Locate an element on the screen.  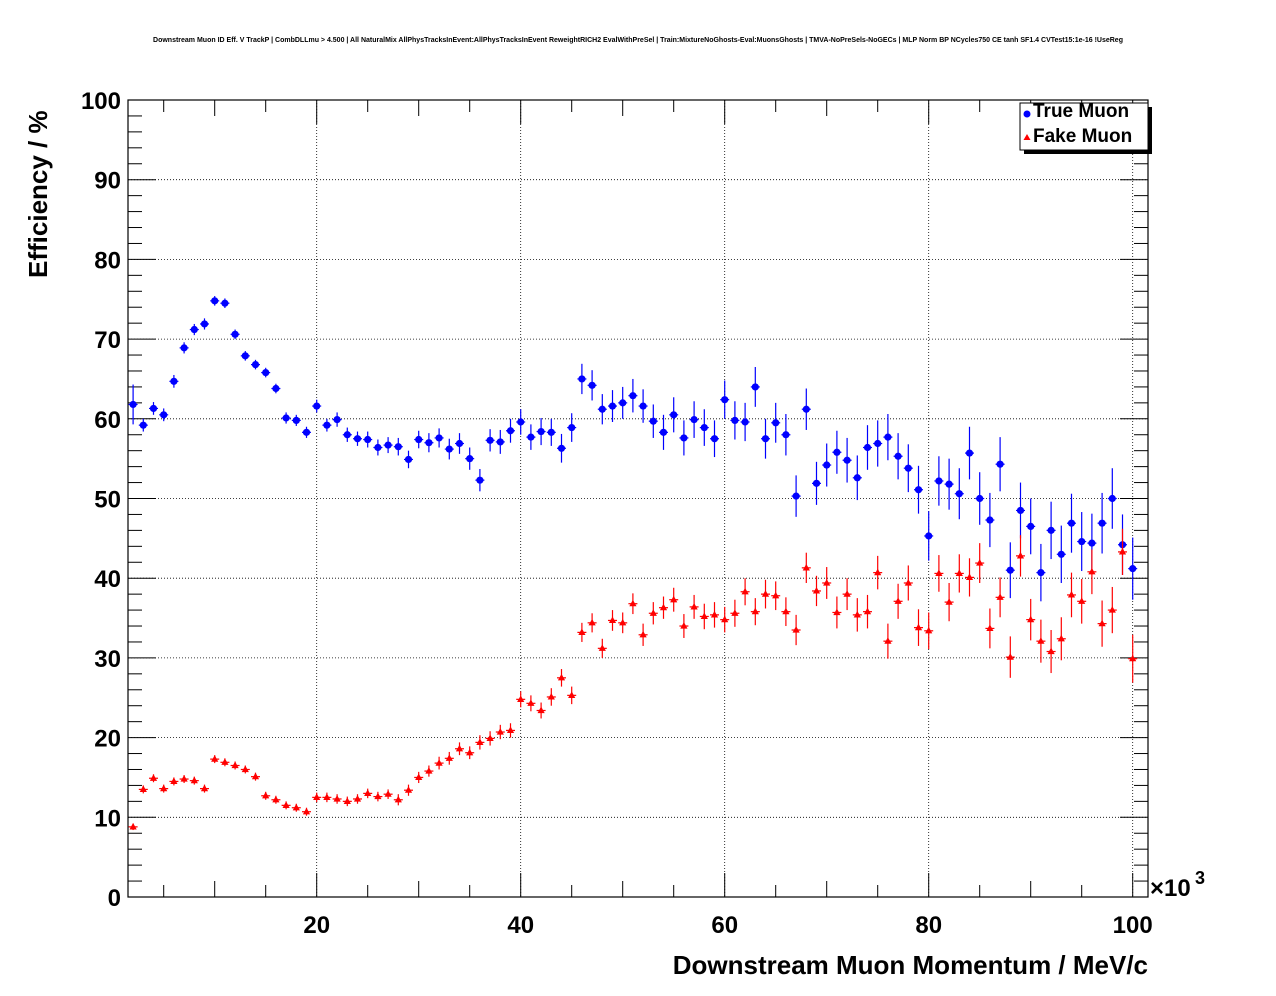
legend-box is located at coordinates (1084, 126).